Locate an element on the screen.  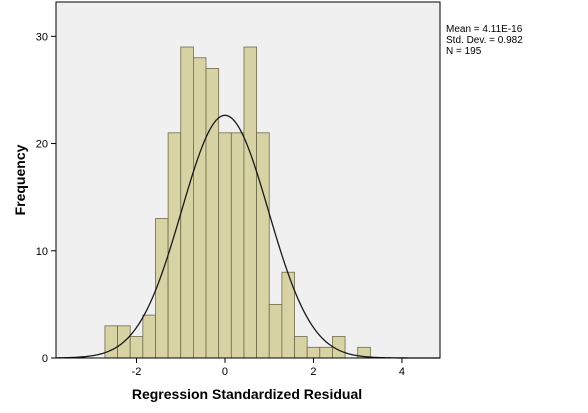
y-axis-title: Frequency is located at coordinates (20, 179).